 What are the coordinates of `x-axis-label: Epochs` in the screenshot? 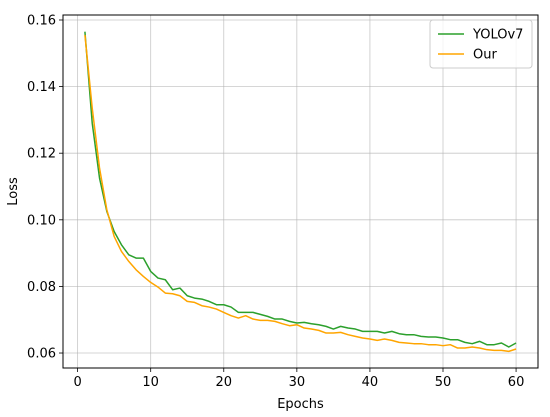 It's located at (300, 404).